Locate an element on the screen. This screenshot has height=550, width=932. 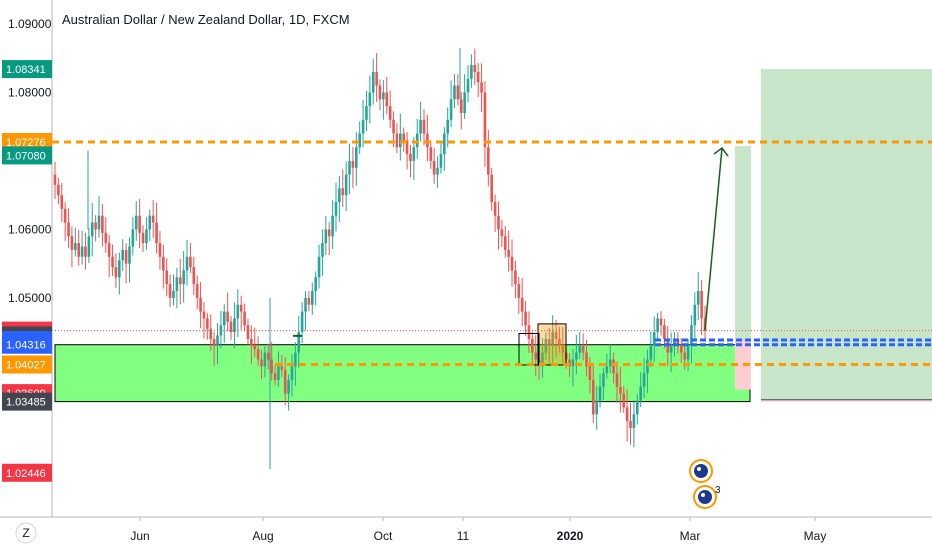
price-tag-label: 1.04316 is located at coordinates (26, 346).